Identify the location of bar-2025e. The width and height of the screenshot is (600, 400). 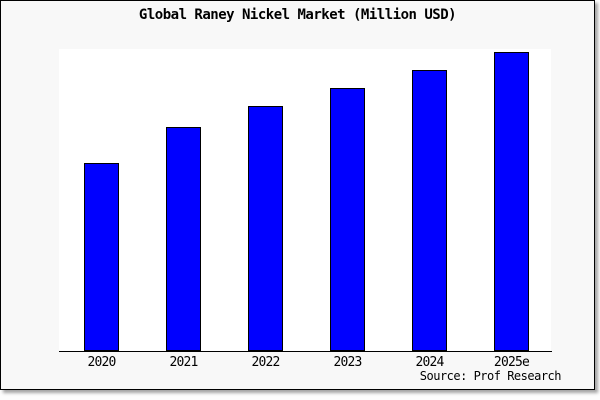
(511, 201).